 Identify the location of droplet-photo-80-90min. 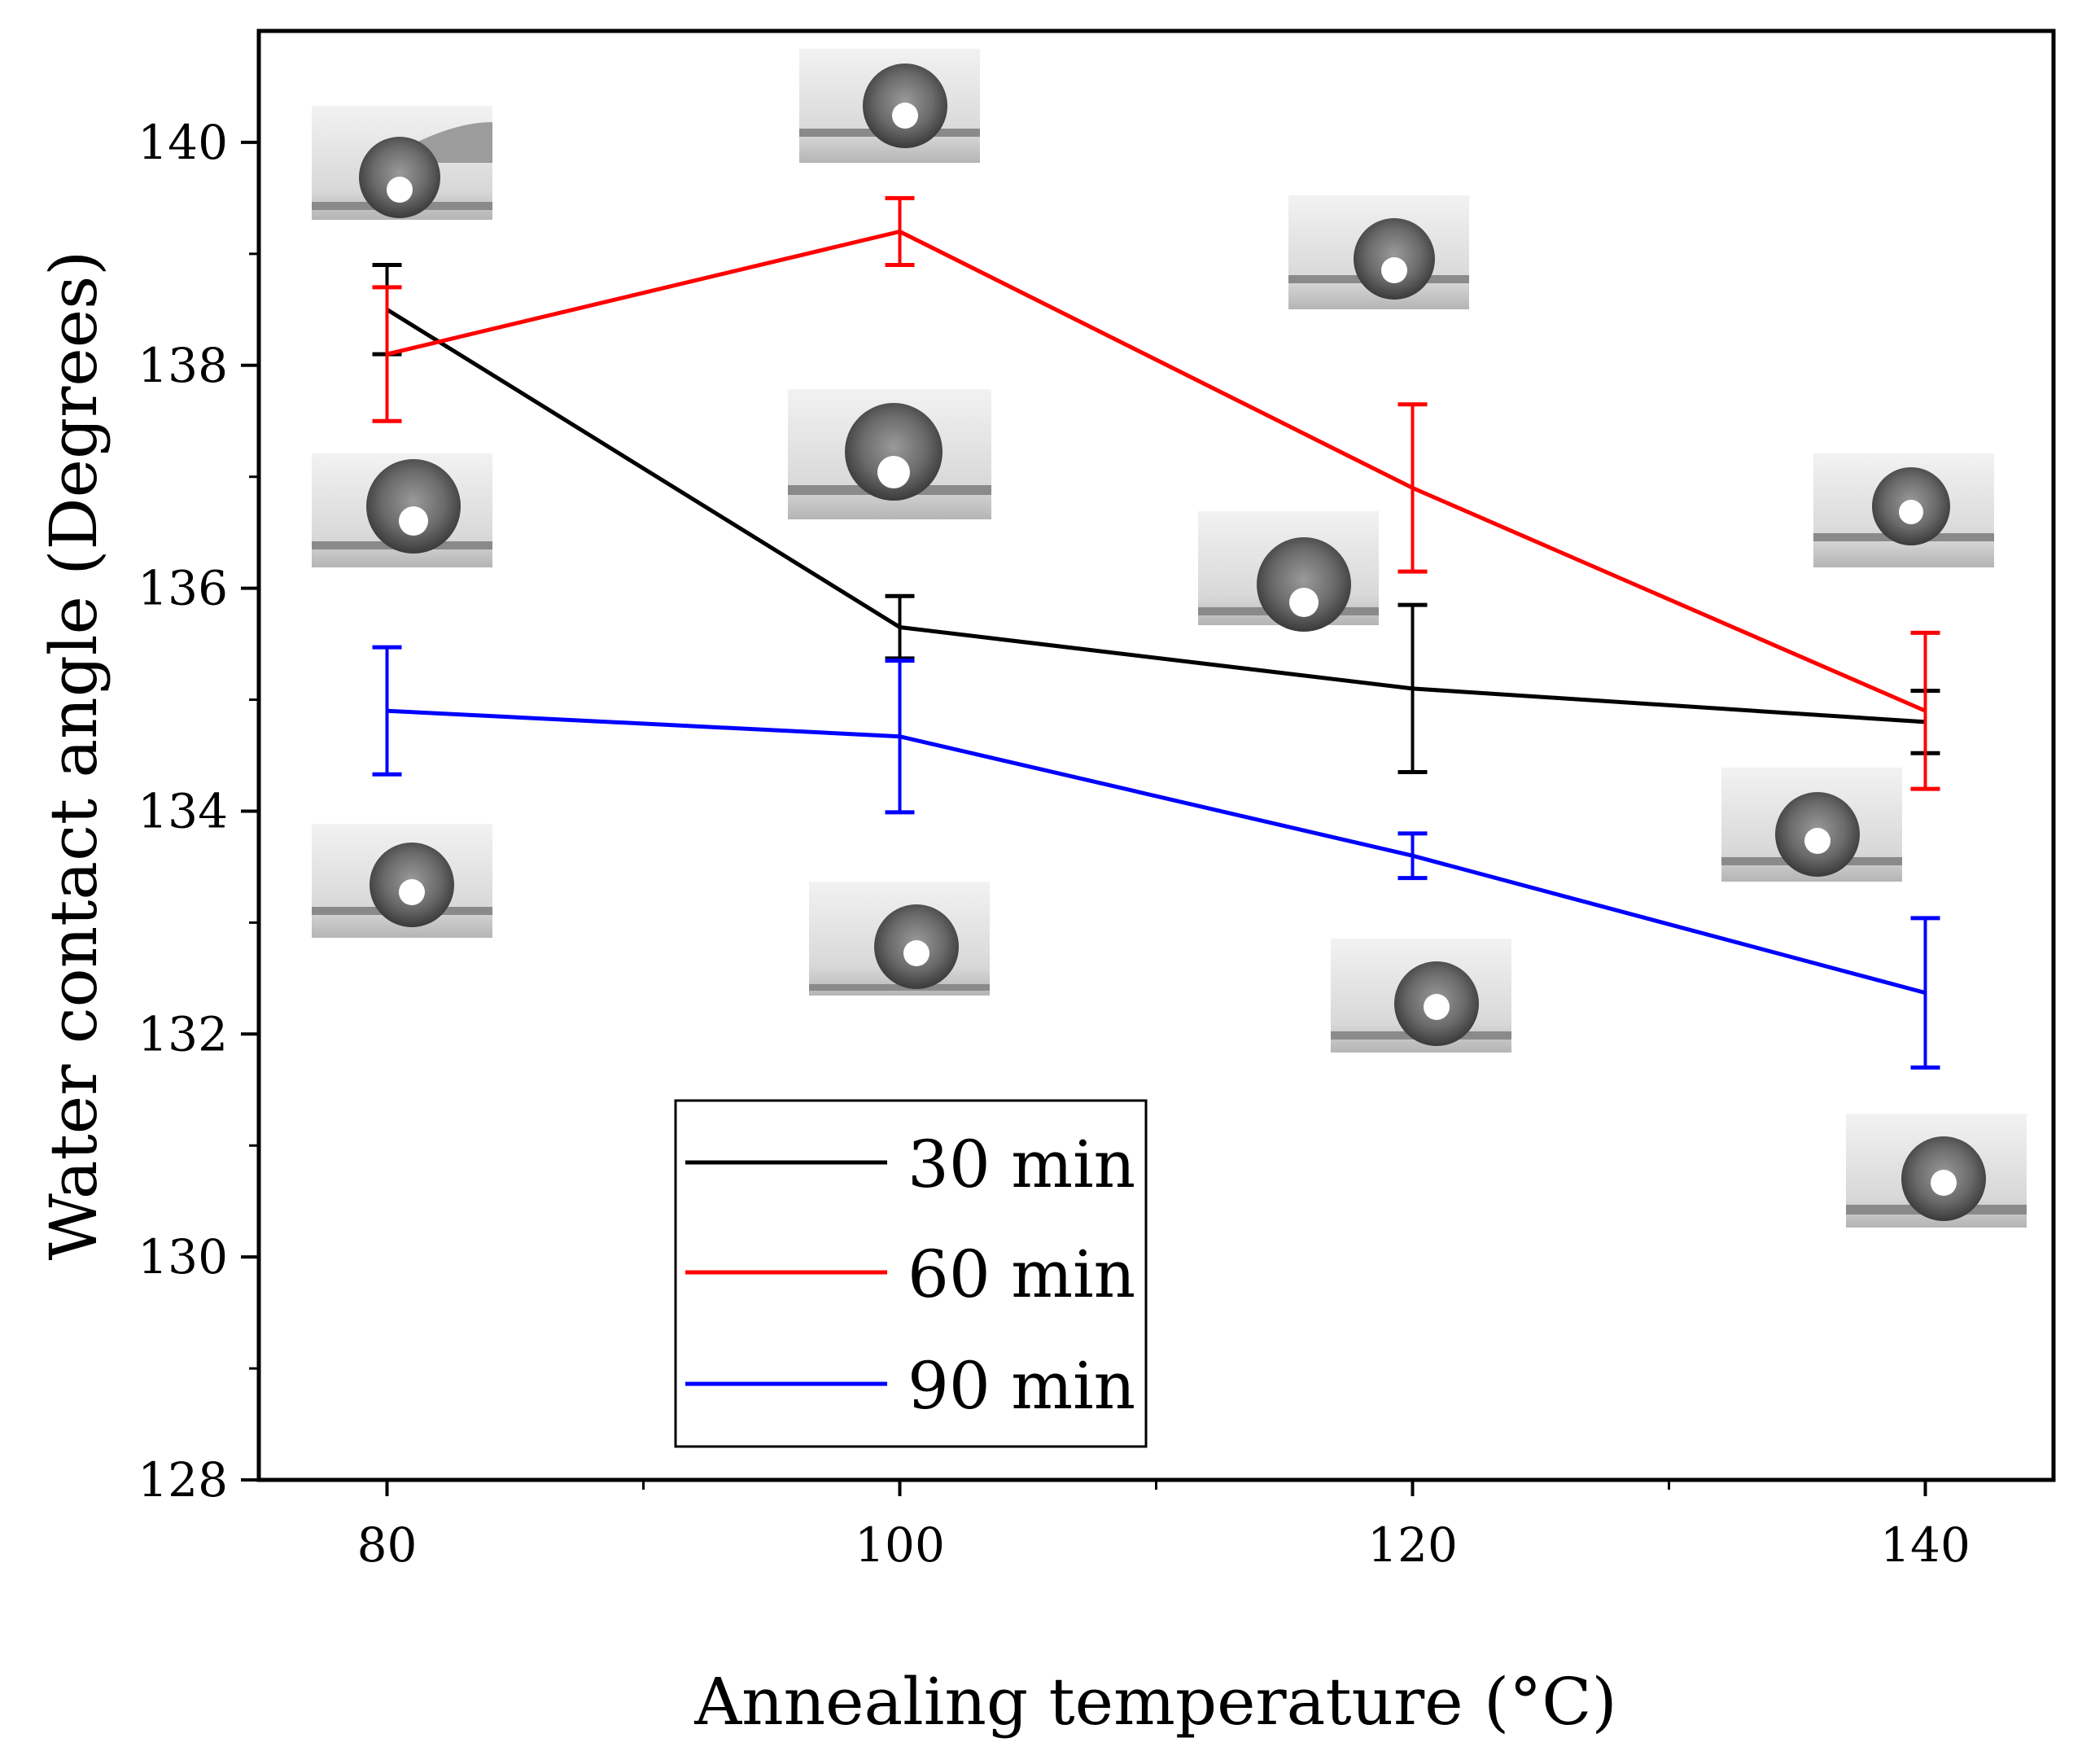
(402, 881).